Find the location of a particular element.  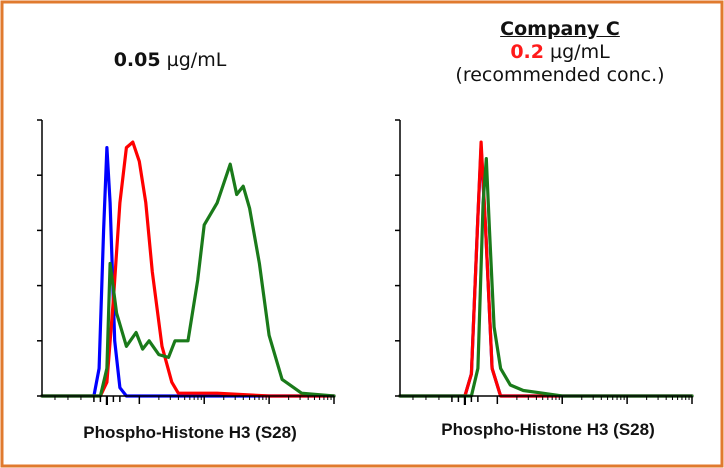

right-x-axis-label: Phospho-Histone H3 (S28) is located at coordinates (548, 429).